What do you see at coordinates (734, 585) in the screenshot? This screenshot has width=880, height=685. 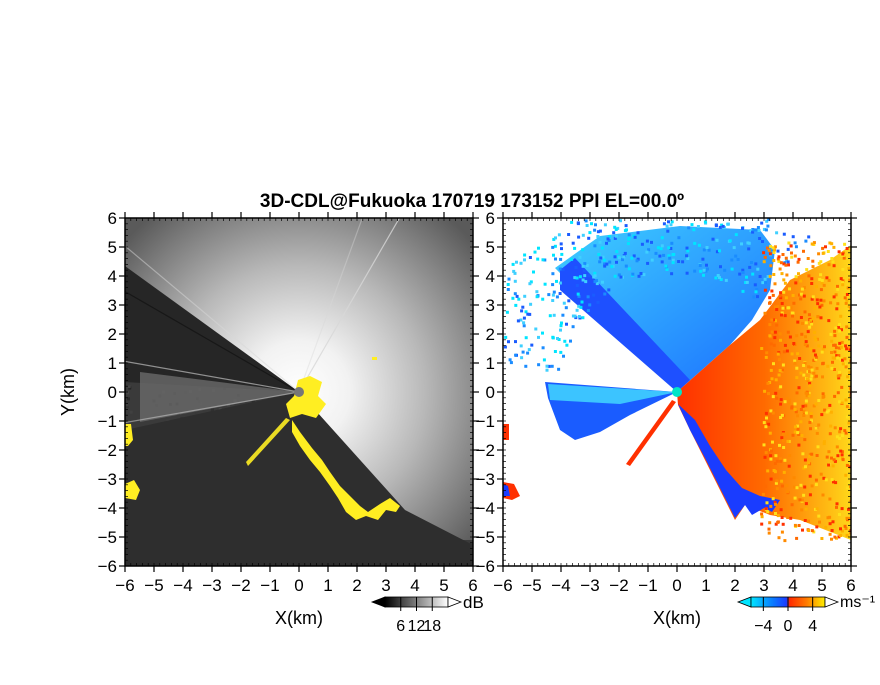 I see `velocity-x-tick-label: 2` at bounding box center [734, 585].